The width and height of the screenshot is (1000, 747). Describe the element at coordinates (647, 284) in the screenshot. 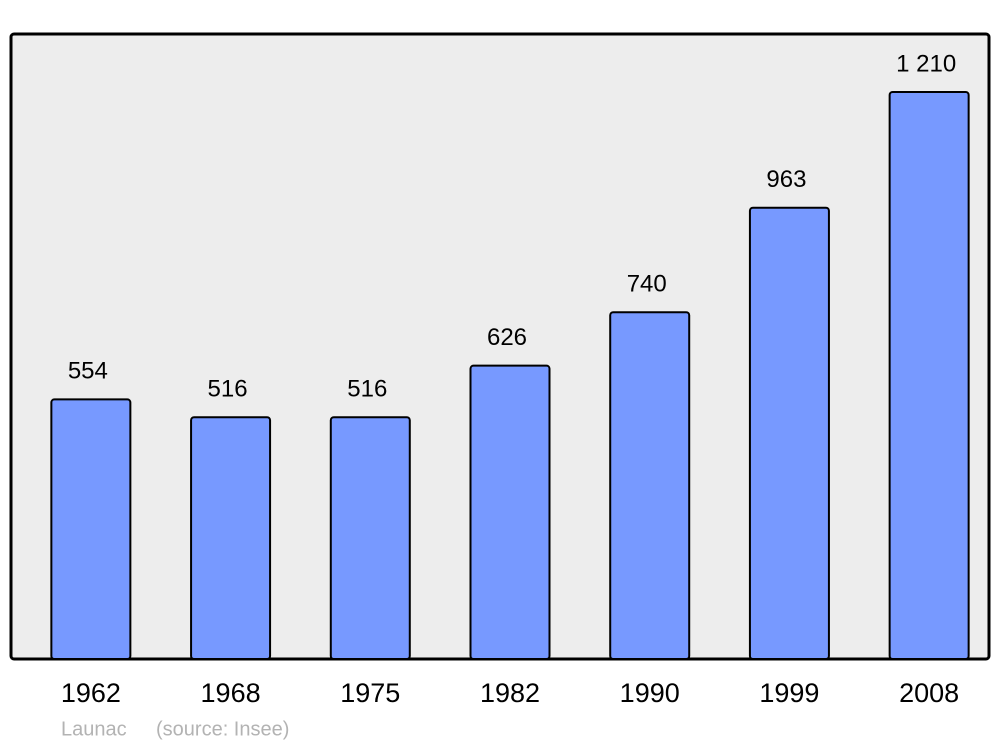

I see `value-label: 740` at that location.